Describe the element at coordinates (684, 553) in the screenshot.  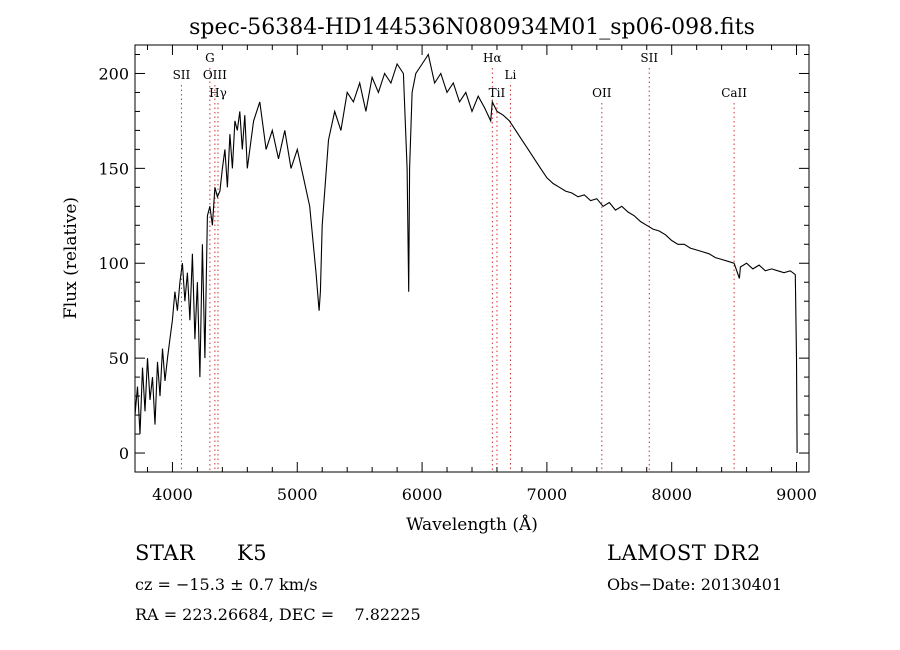
I see `survey-name: LAMOST DR2` at that location.